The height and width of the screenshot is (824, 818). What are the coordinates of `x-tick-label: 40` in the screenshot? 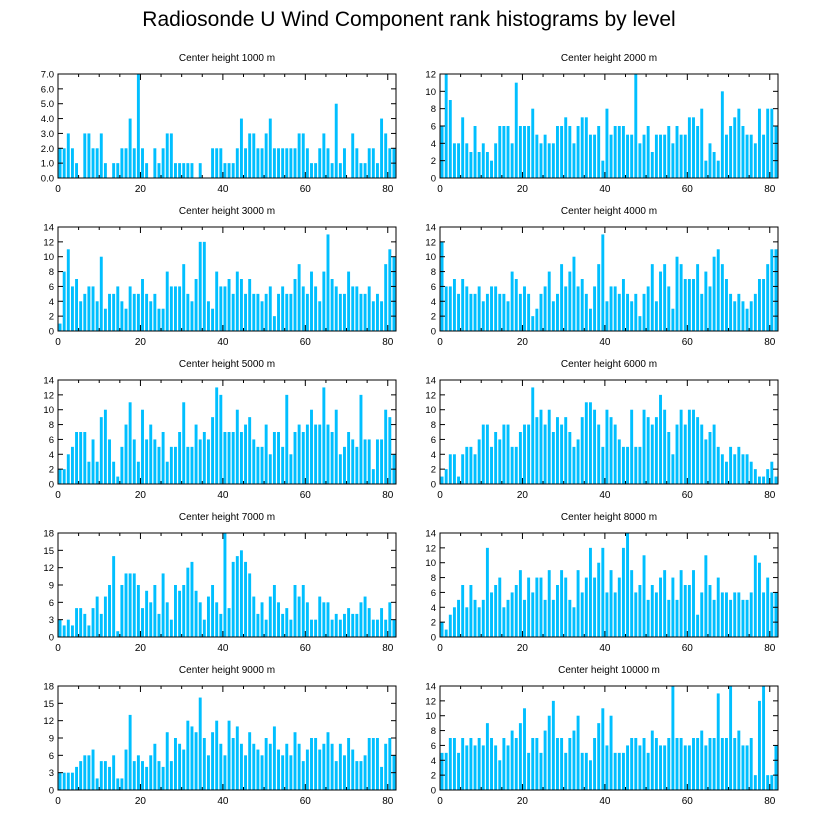 It's located at (223, 648).